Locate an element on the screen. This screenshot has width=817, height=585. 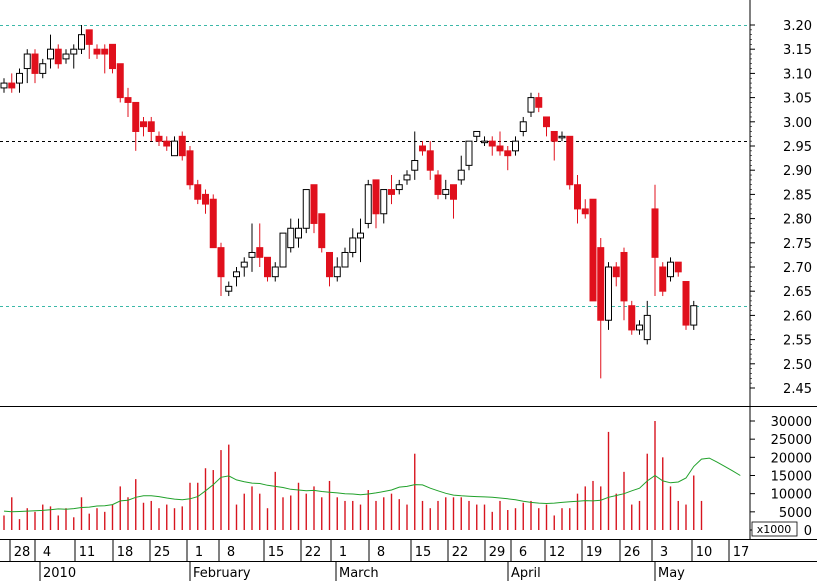
day-tick-label: 25 is located at coordinates (162, 552).